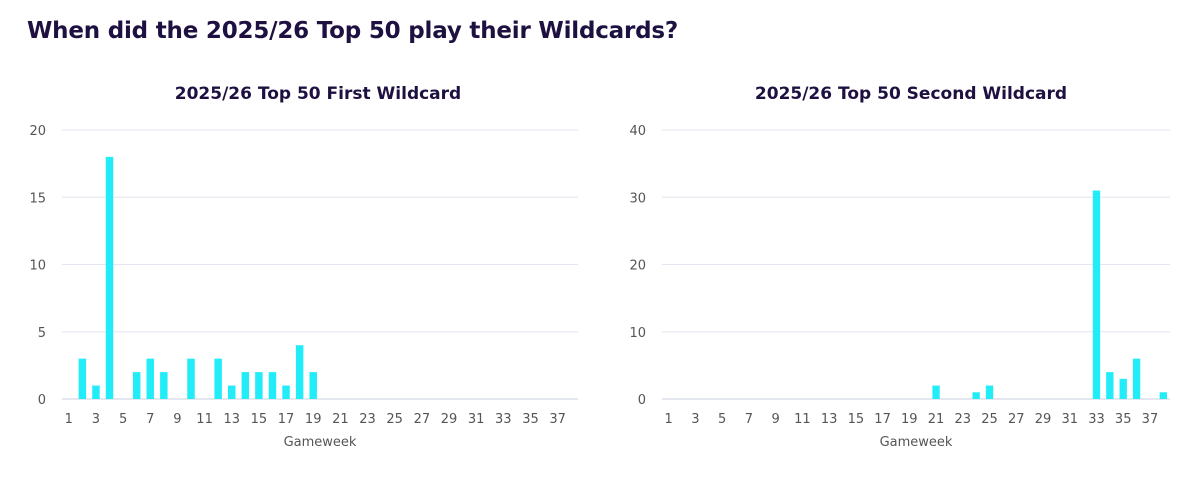 This screenshot has width=1200, height=485. Describe the element at coordinates (989, 419) in the screenshot. I see `second-x-tick-label: 25` at that location.